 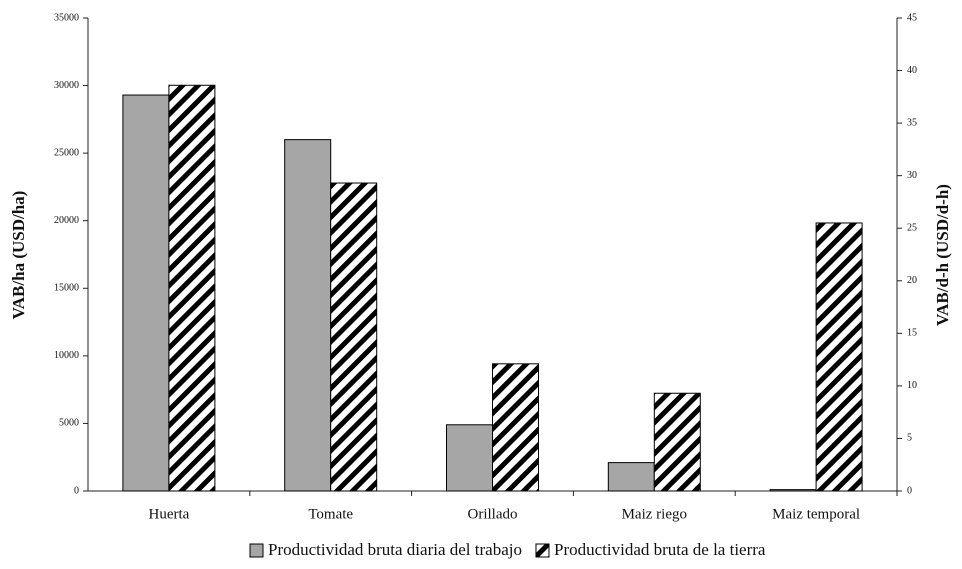 I want to click on y2-tick-label: 30, so click(x=912, y=175).